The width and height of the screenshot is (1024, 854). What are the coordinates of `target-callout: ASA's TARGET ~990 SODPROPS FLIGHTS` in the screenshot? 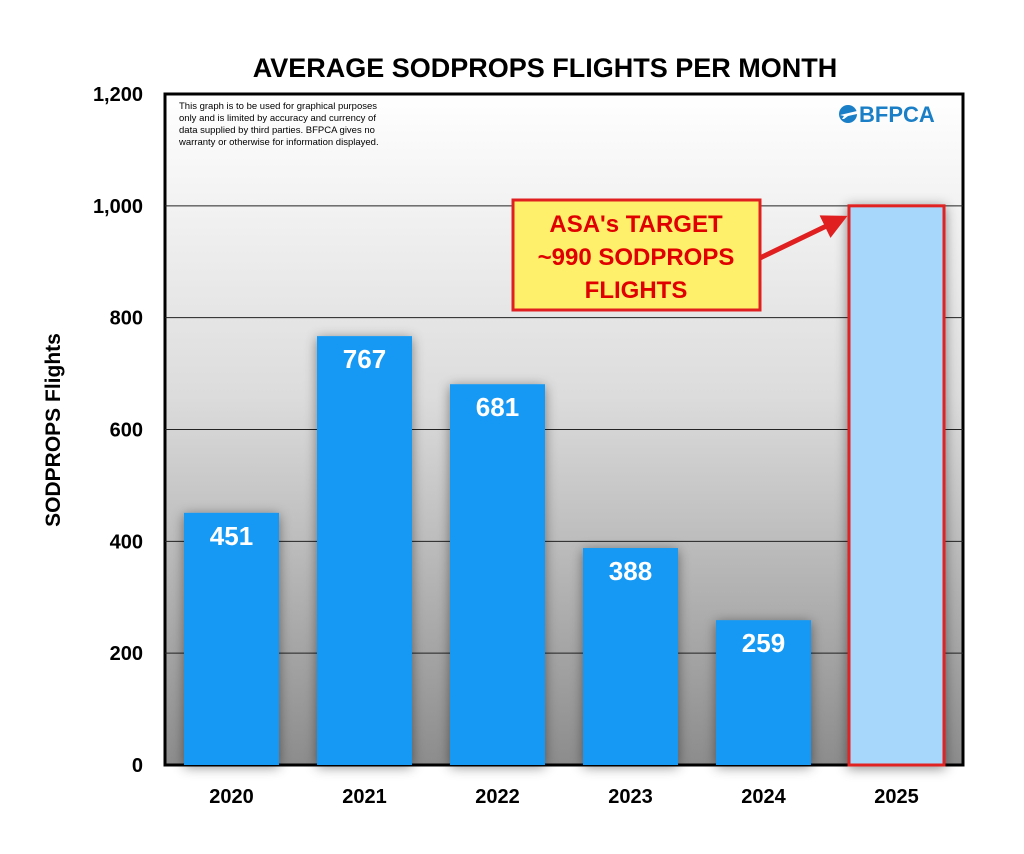 It's located at (679, 255).